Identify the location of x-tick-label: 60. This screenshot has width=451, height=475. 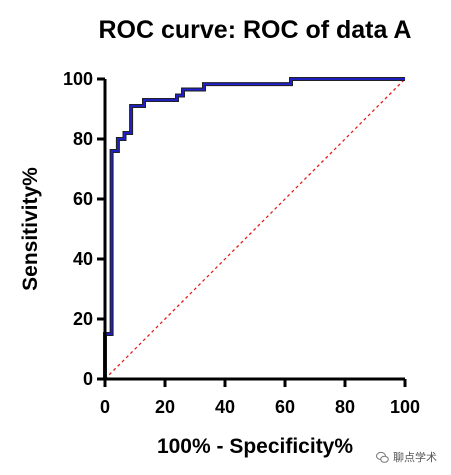
(285, 407).